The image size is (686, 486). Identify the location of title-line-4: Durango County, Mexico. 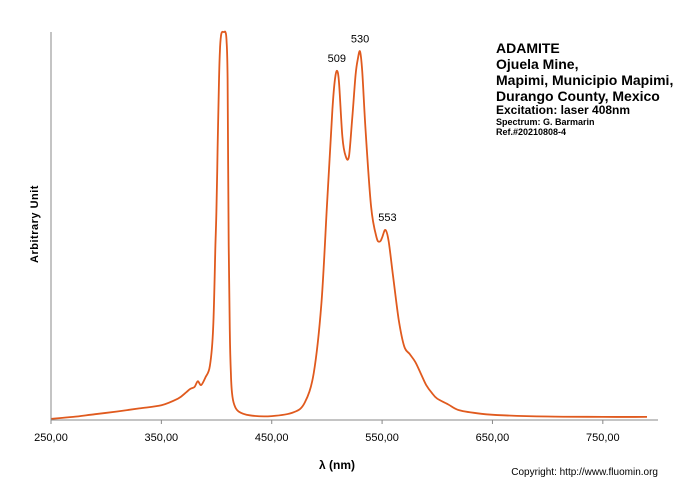
(578, 96).